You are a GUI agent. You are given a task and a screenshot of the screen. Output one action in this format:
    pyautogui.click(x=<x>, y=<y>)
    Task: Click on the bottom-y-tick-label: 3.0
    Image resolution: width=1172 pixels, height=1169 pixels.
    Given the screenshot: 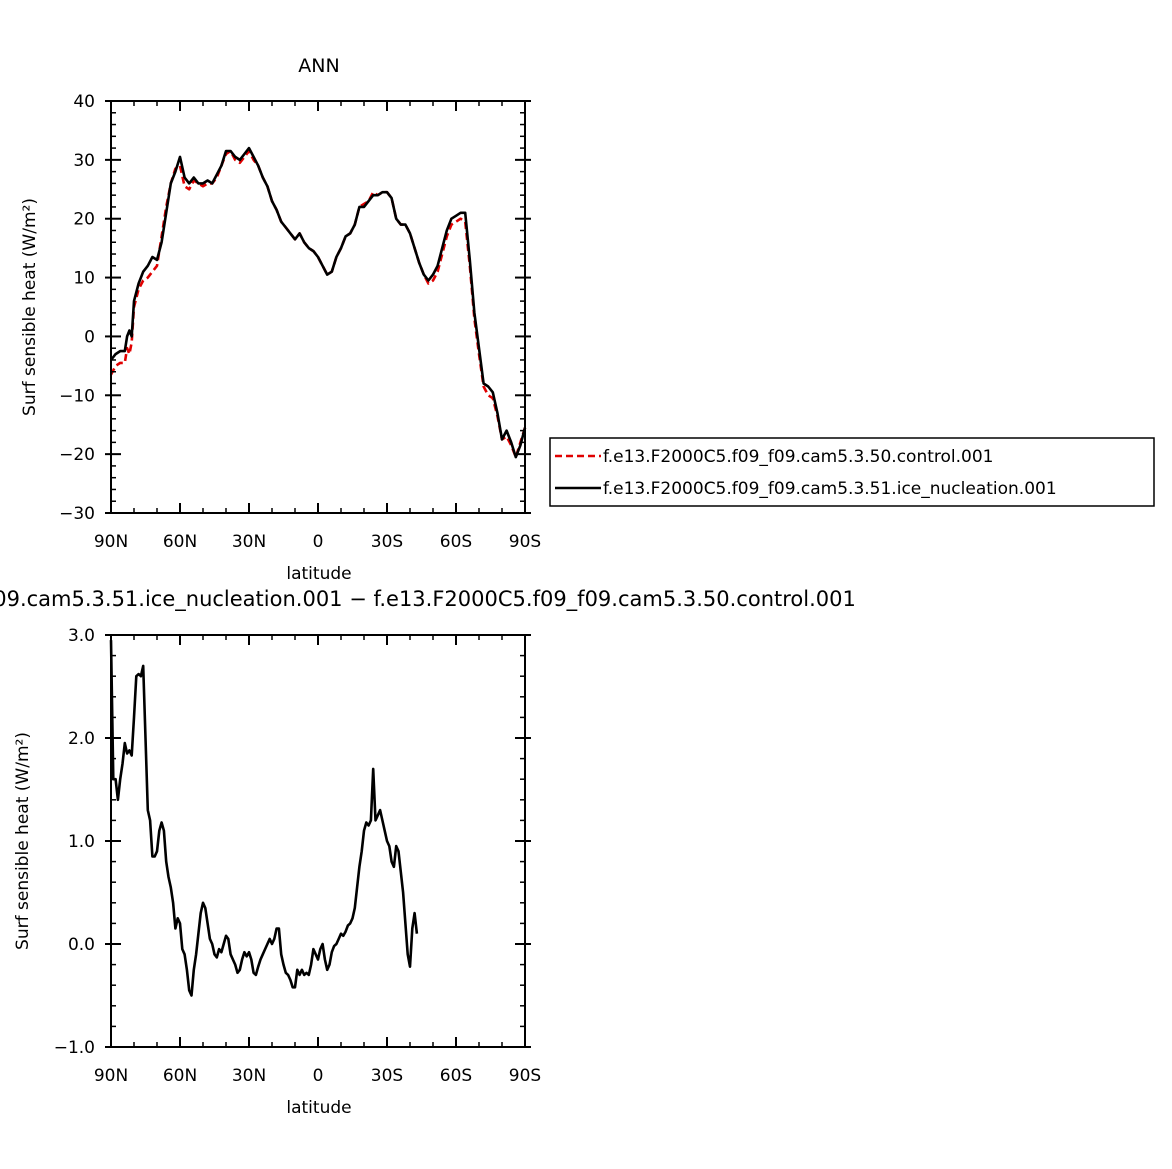 What is the action you would take?
    pyautogui.click(x=81, y=636)
    